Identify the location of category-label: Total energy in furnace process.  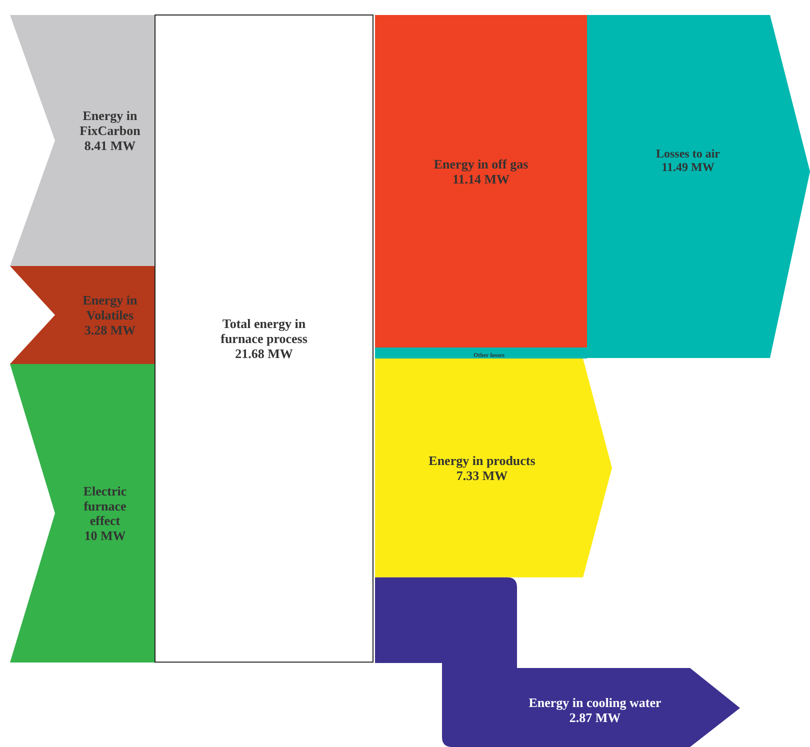
(264, 331).